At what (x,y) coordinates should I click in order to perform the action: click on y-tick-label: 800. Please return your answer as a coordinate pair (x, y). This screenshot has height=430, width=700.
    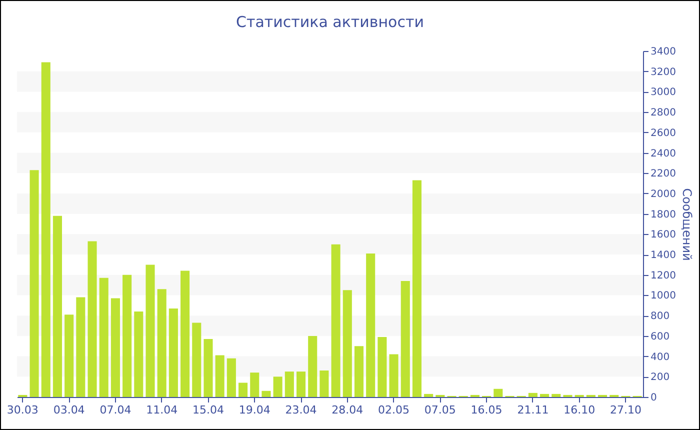
    Looking at the image, I should click on (660, 316).